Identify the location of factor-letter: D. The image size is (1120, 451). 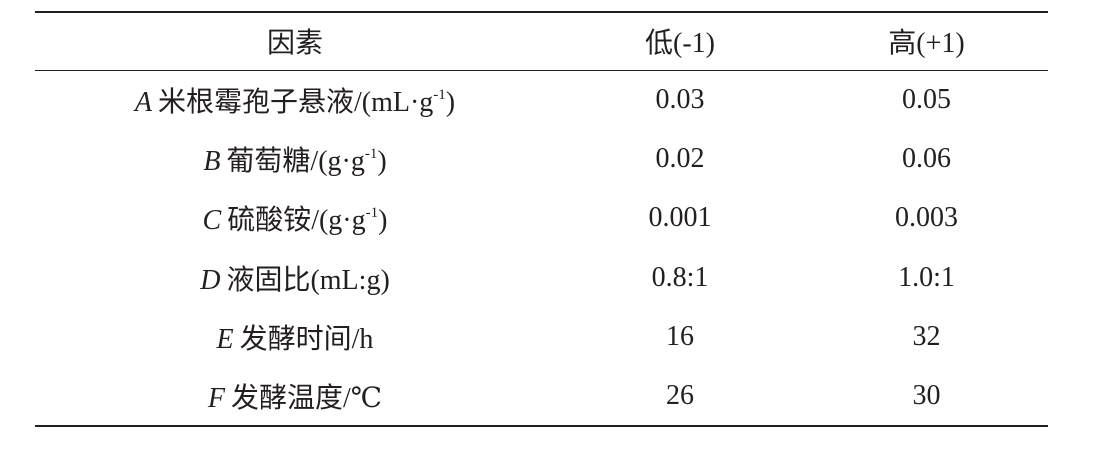
(210, 280).